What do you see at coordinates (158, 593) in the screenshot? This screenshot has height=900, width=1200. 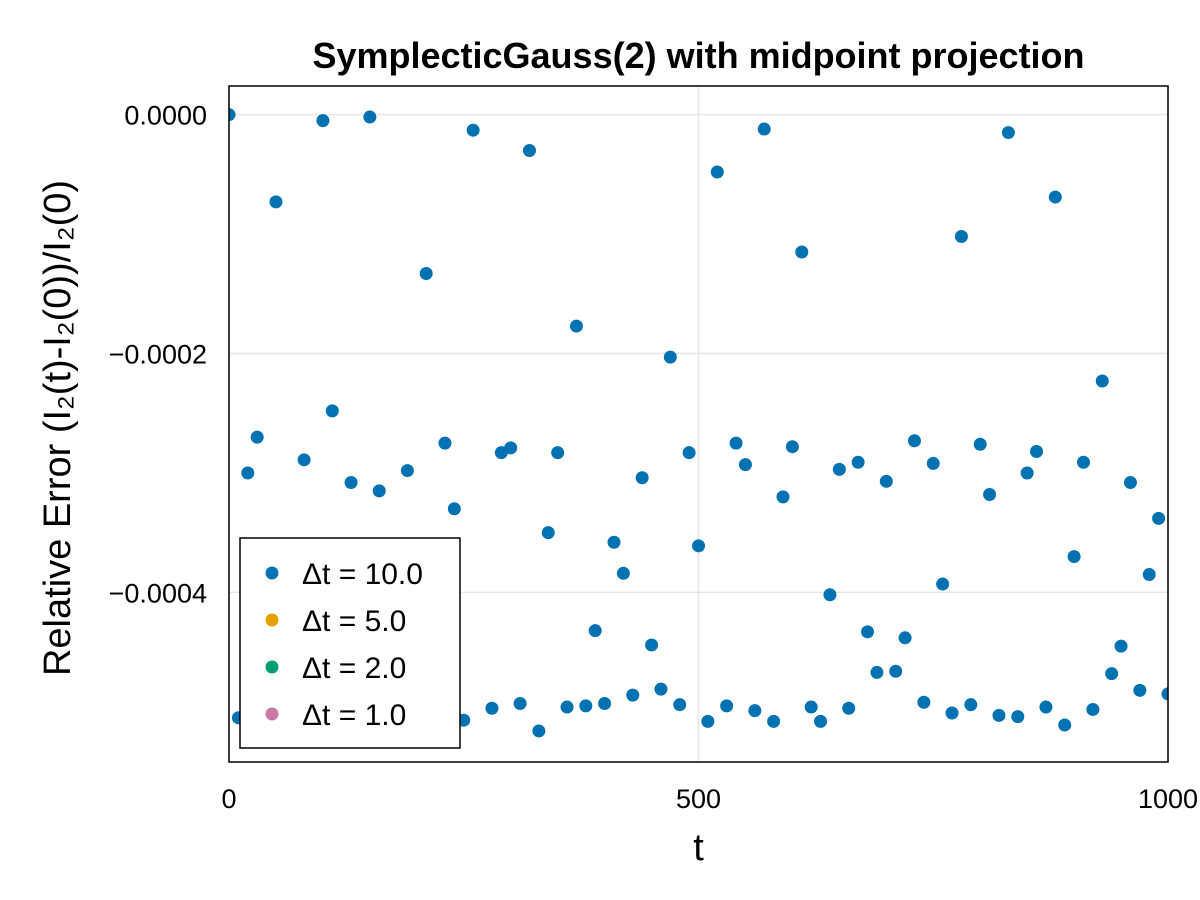 I see `y-tick-label: −0.0004` at bounding box center [158, 593].